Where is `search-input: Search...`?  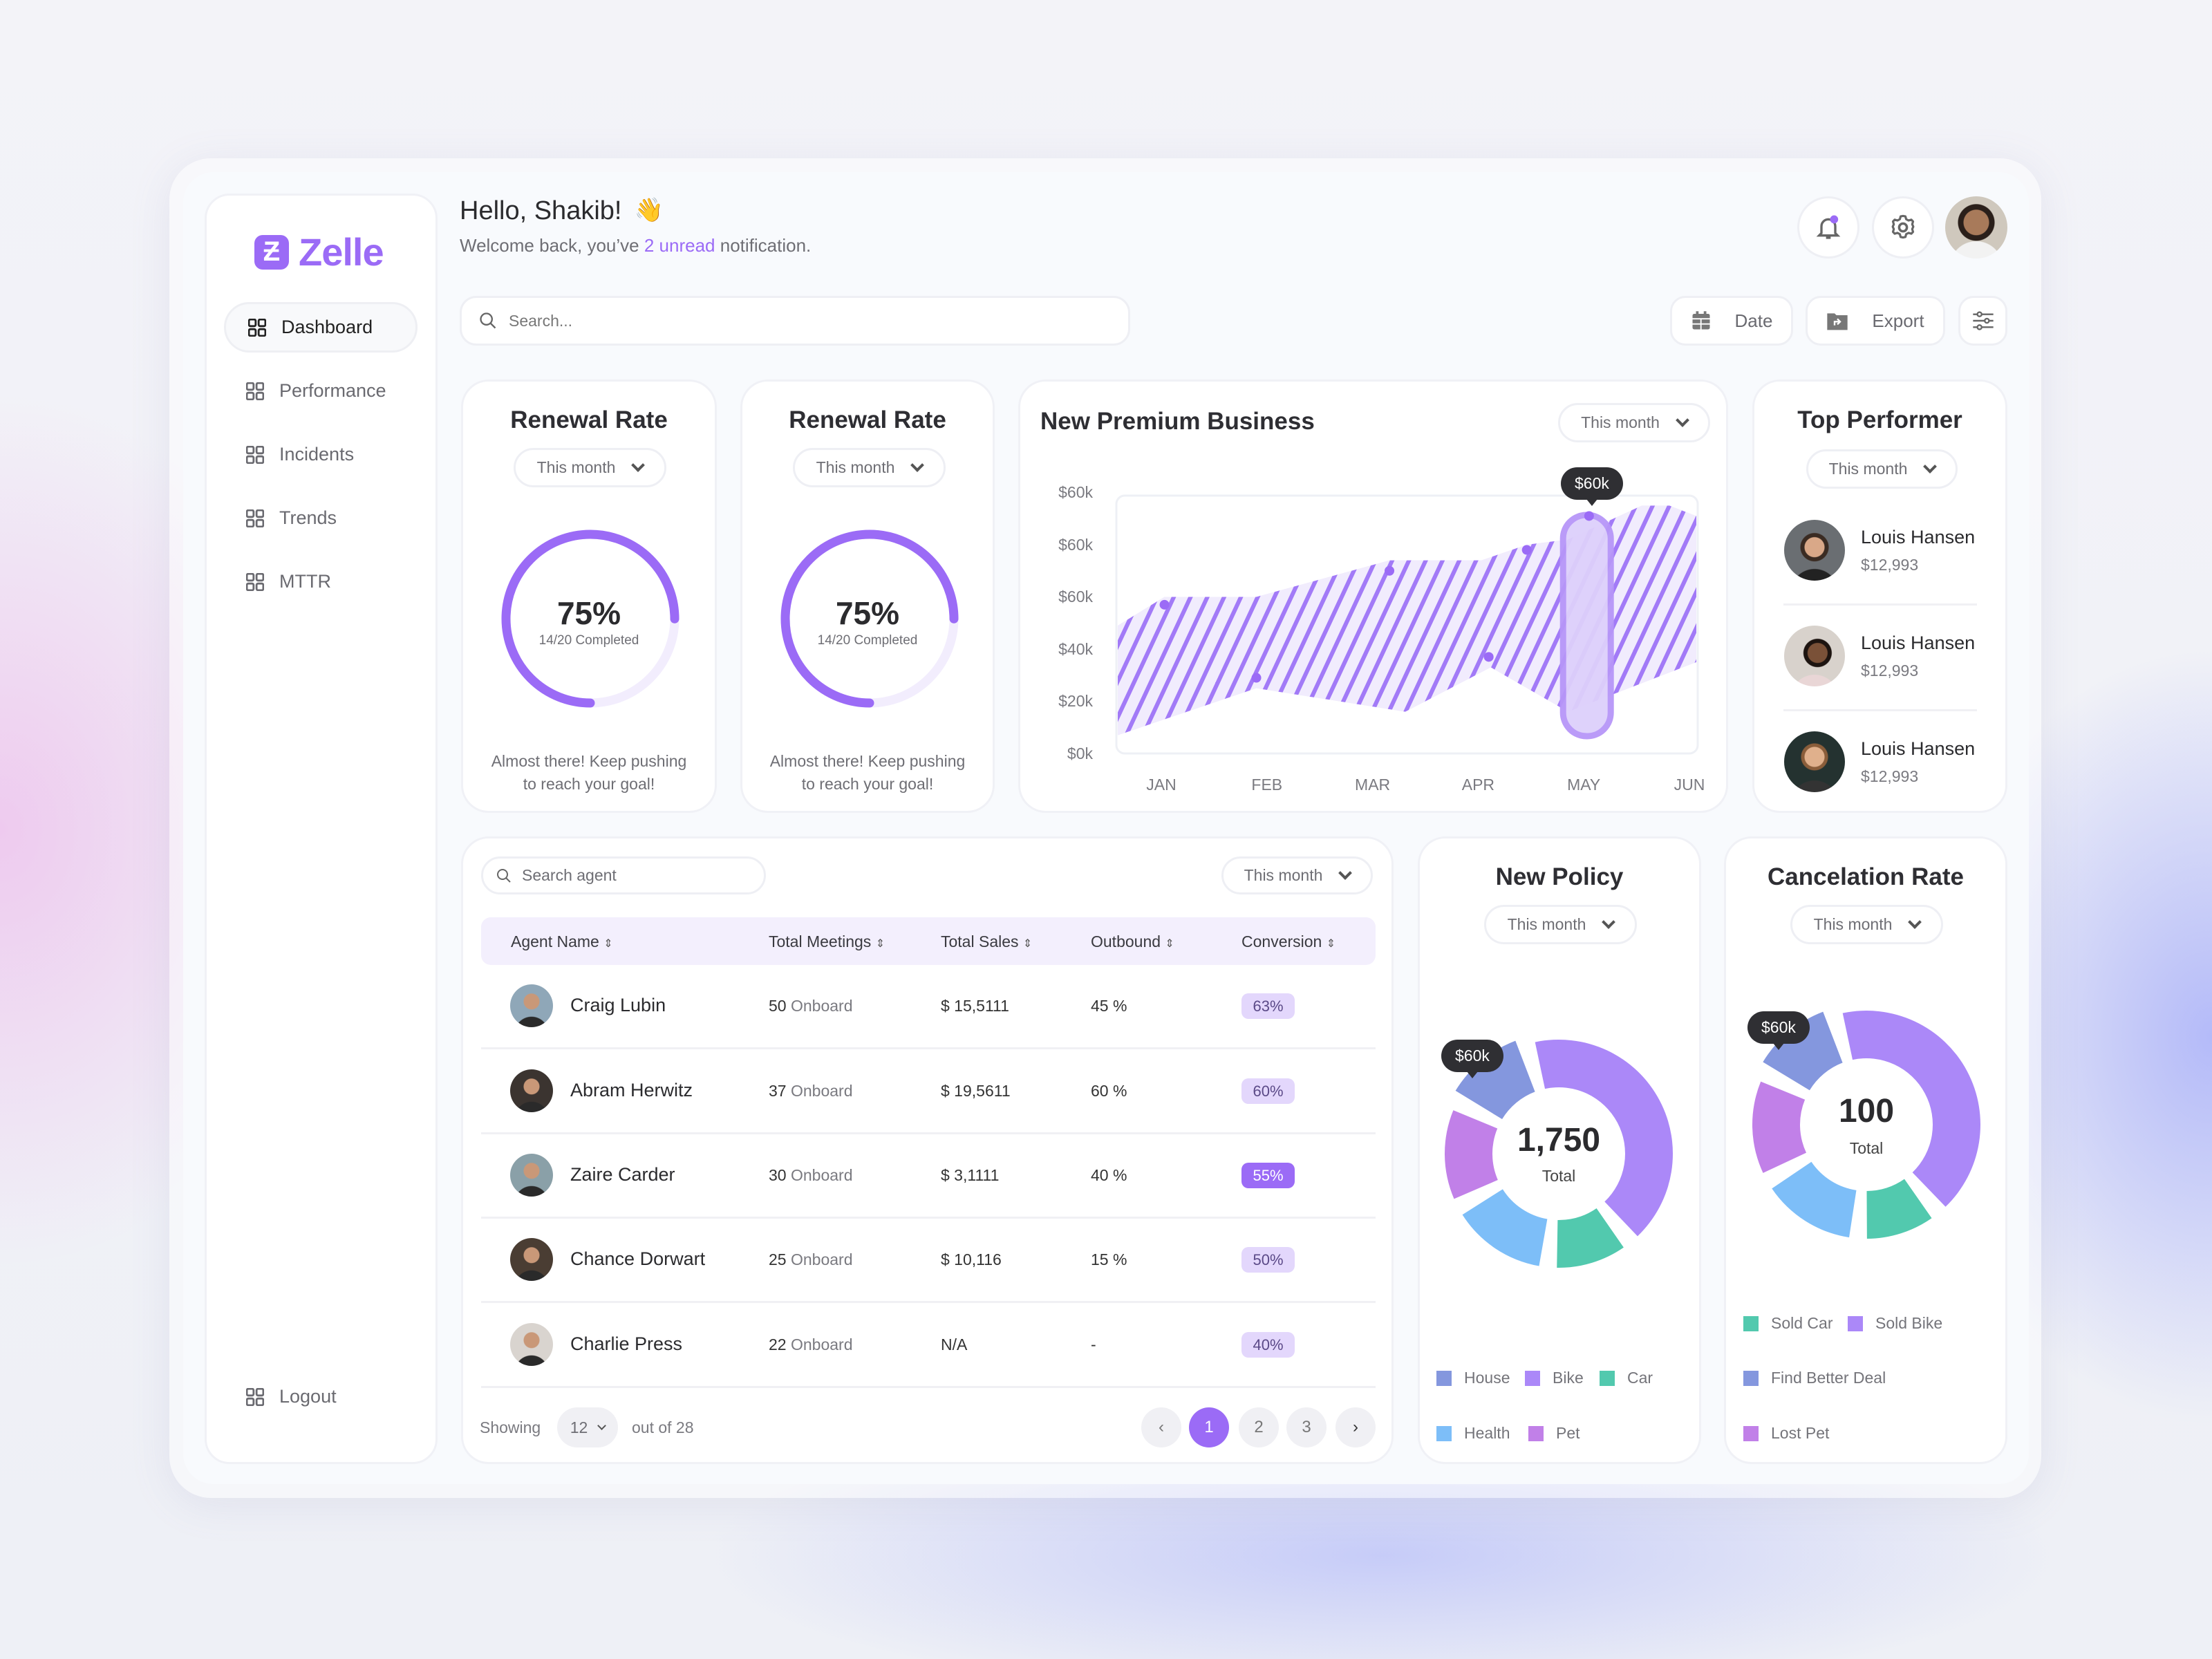
search-input: Search... is located at coordinates (541, 320).